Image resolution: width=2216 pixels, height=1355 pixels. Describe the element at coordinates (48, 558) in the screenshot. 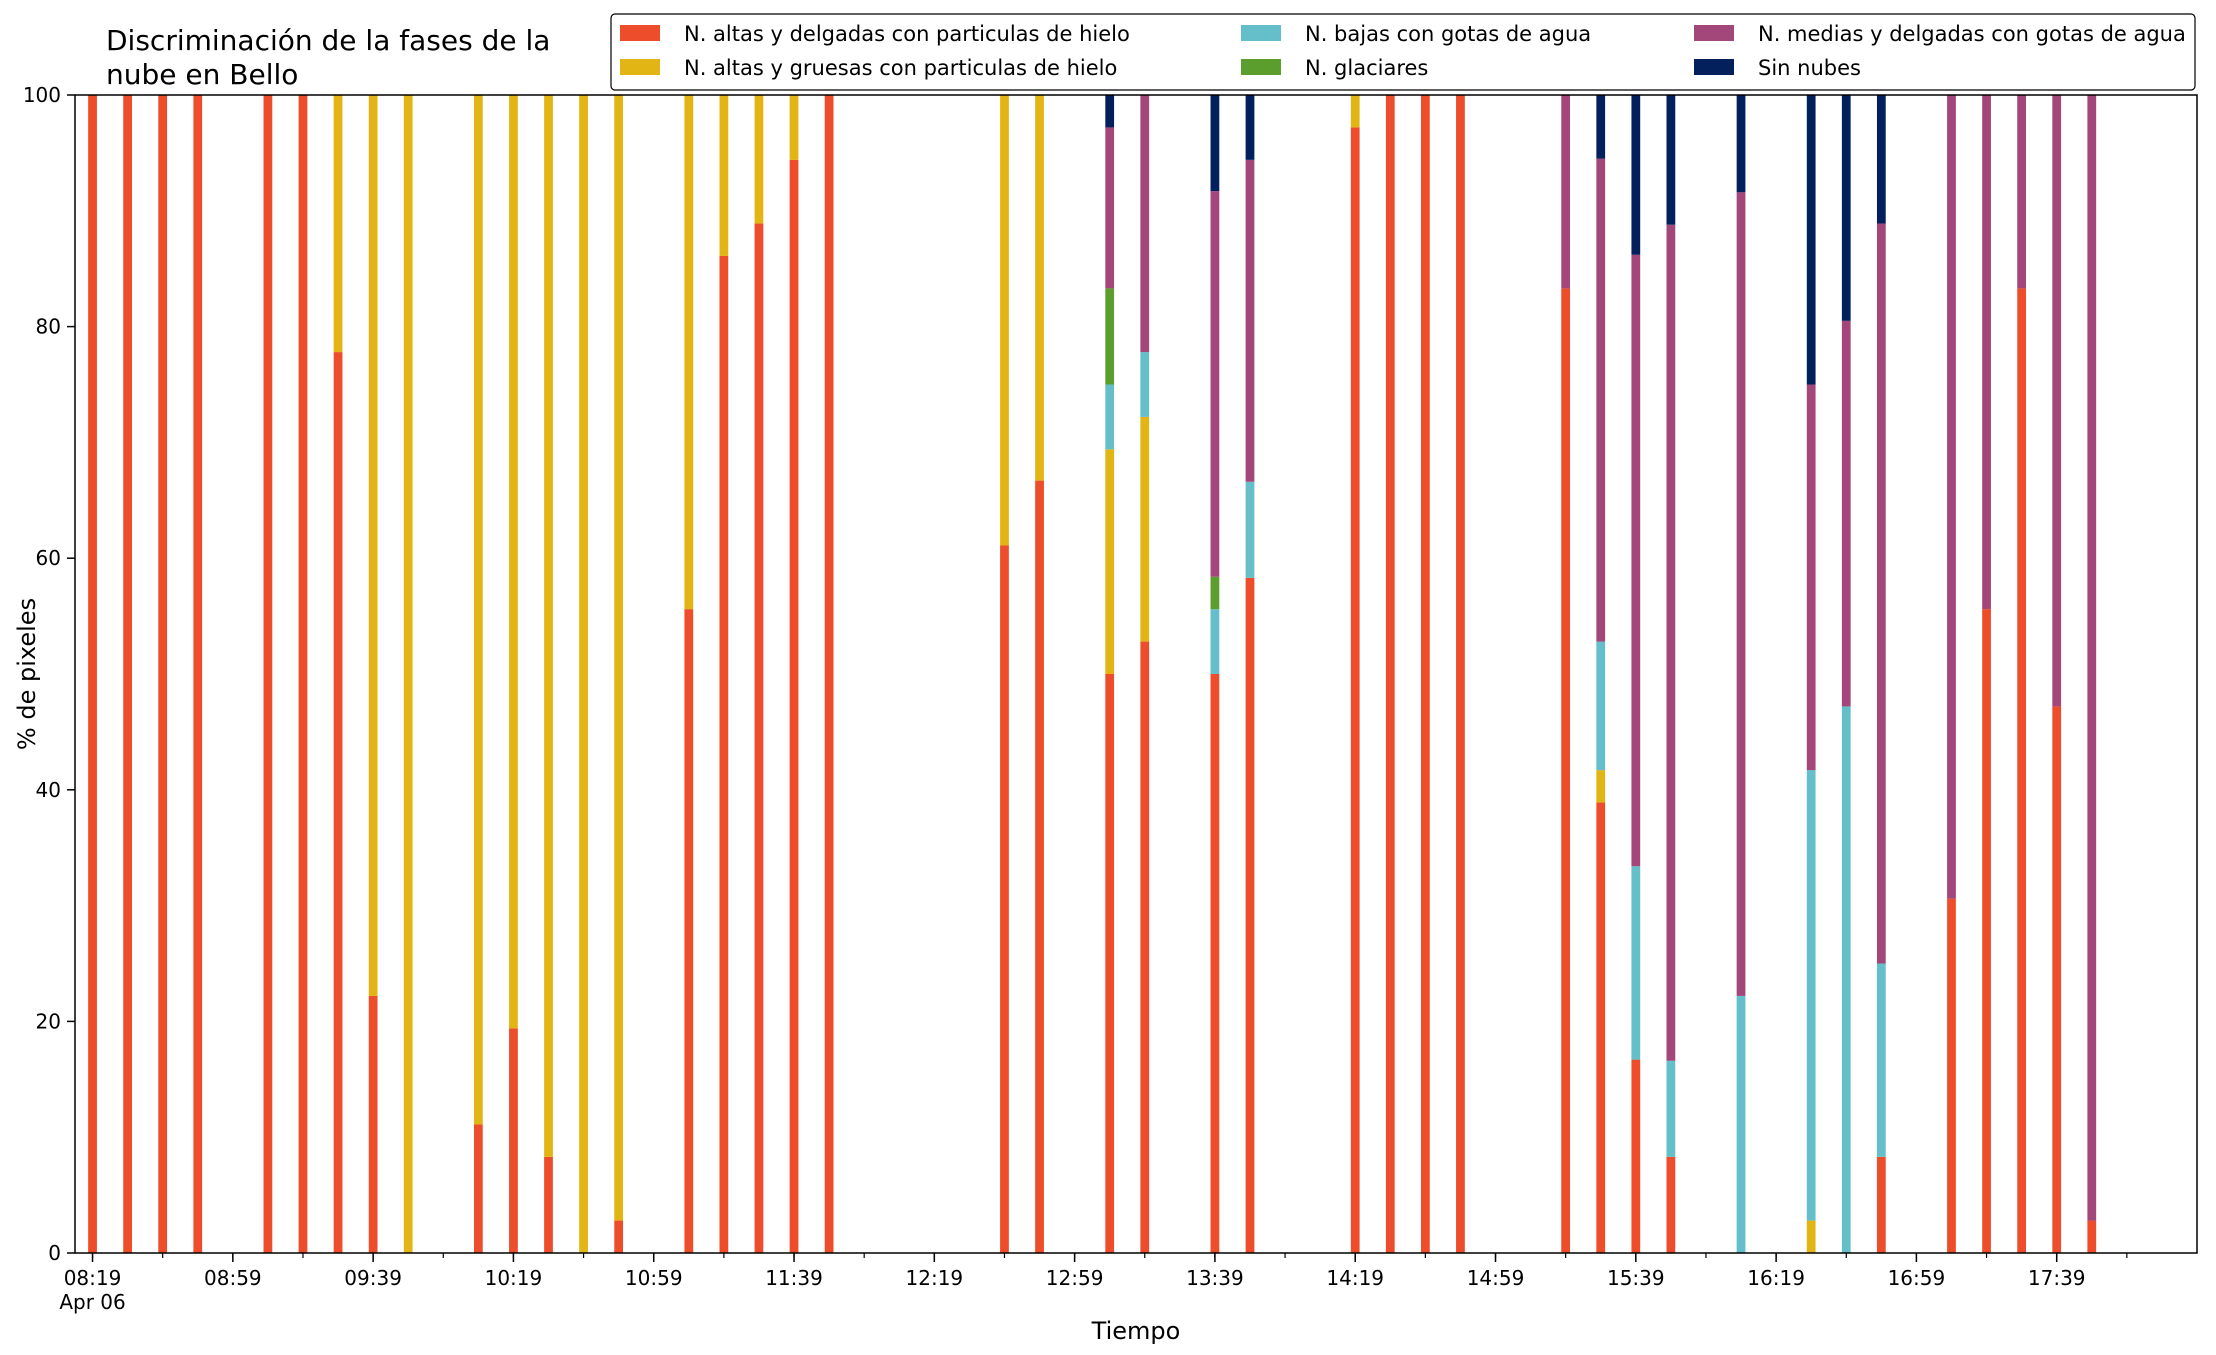

I see `y-tick-label: 60` at that location.